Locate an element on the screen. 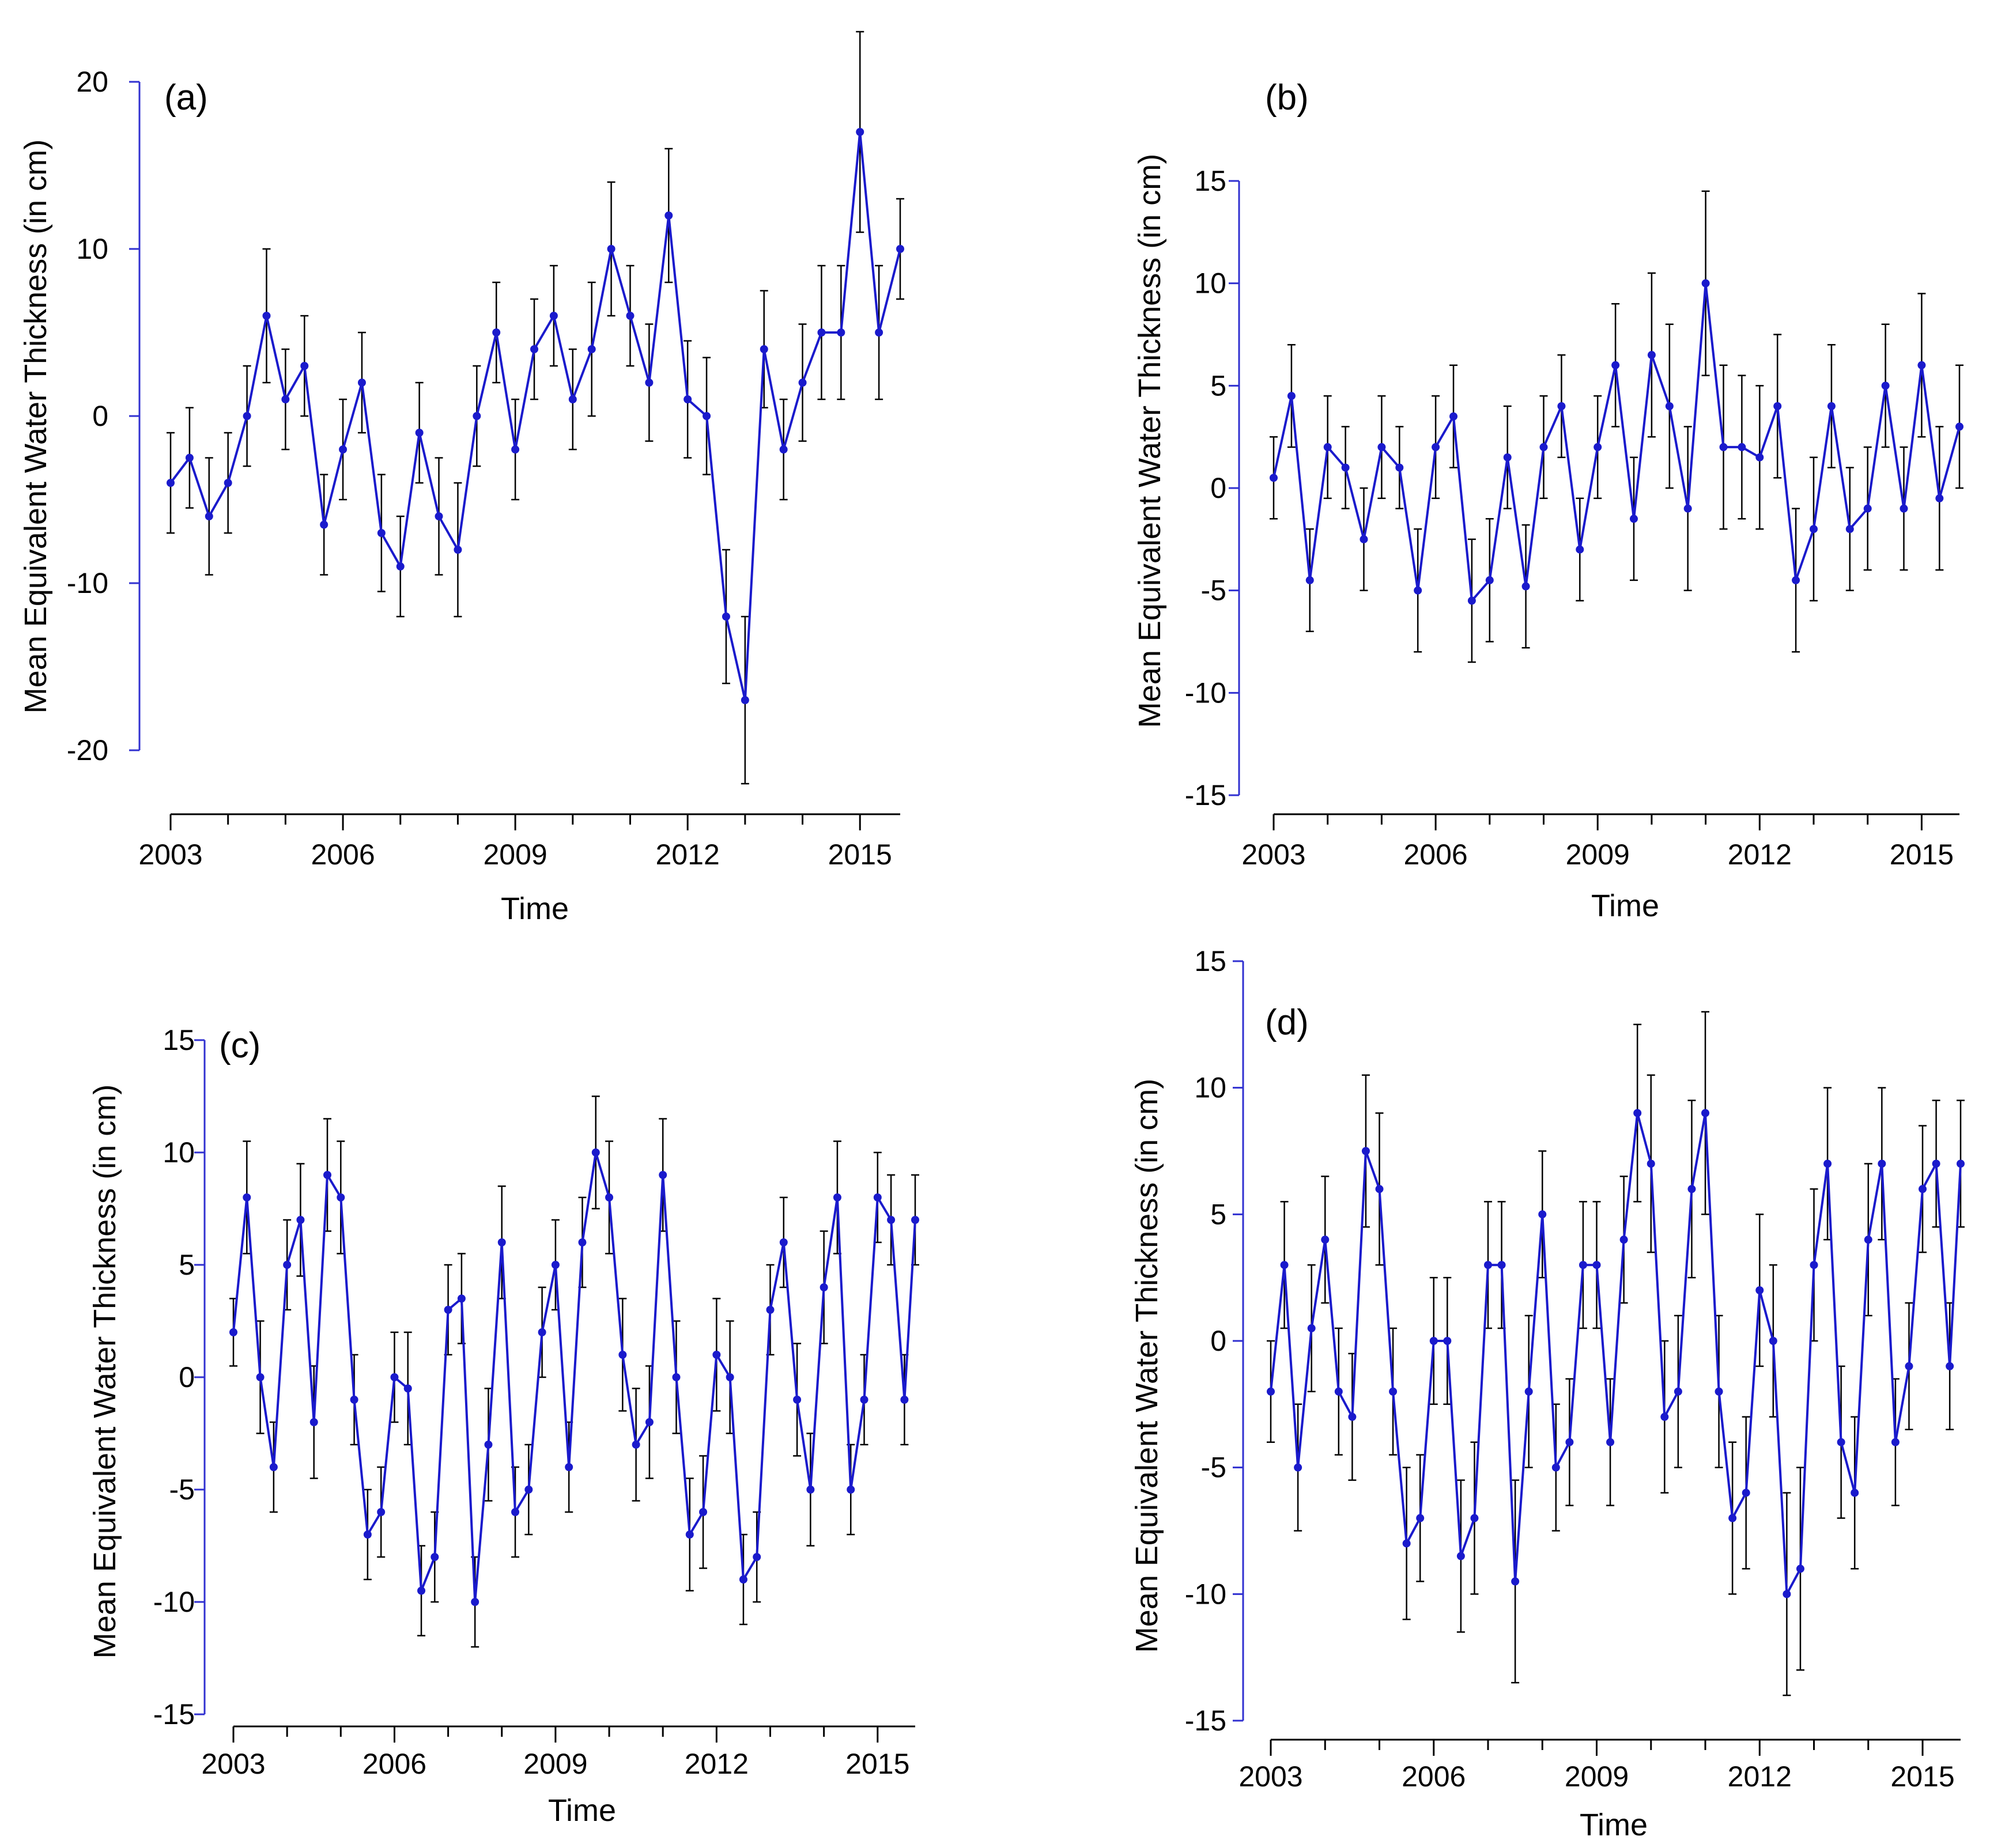 This screenshot has width=1990, height=1848. panel-c-y-tick-label: 5 is located at coordinates (187, 1265).